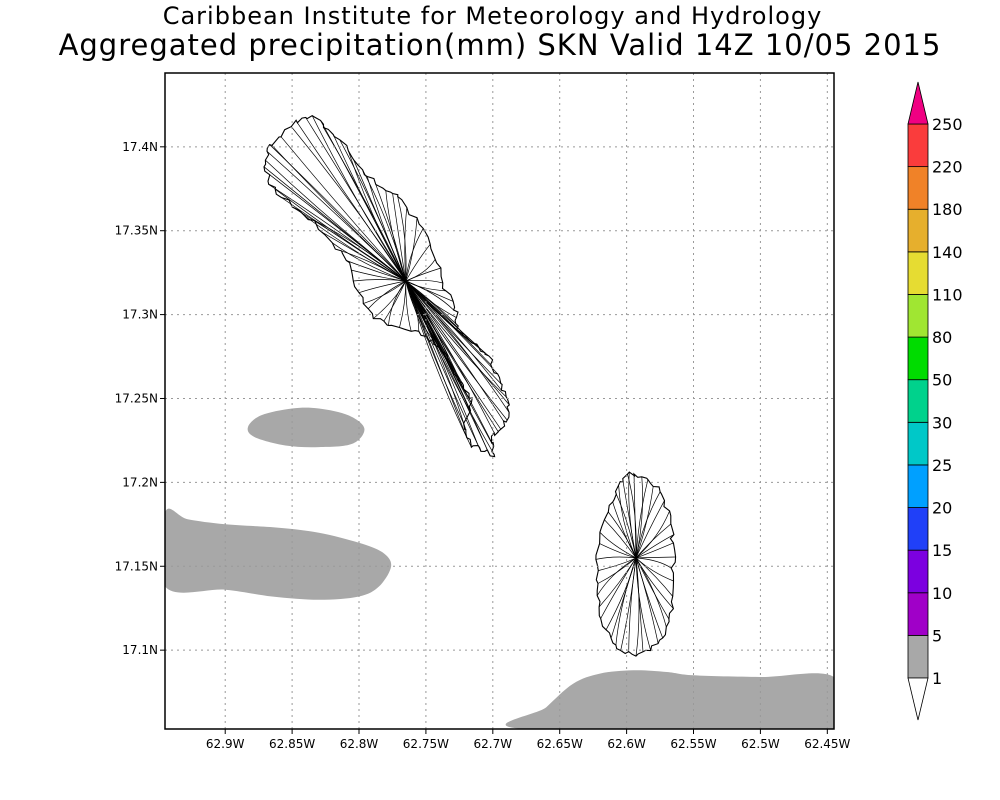 The height and width of the screenshot is (800, 1000). I want to click on colorbar-label: 1, so click(937, 678).